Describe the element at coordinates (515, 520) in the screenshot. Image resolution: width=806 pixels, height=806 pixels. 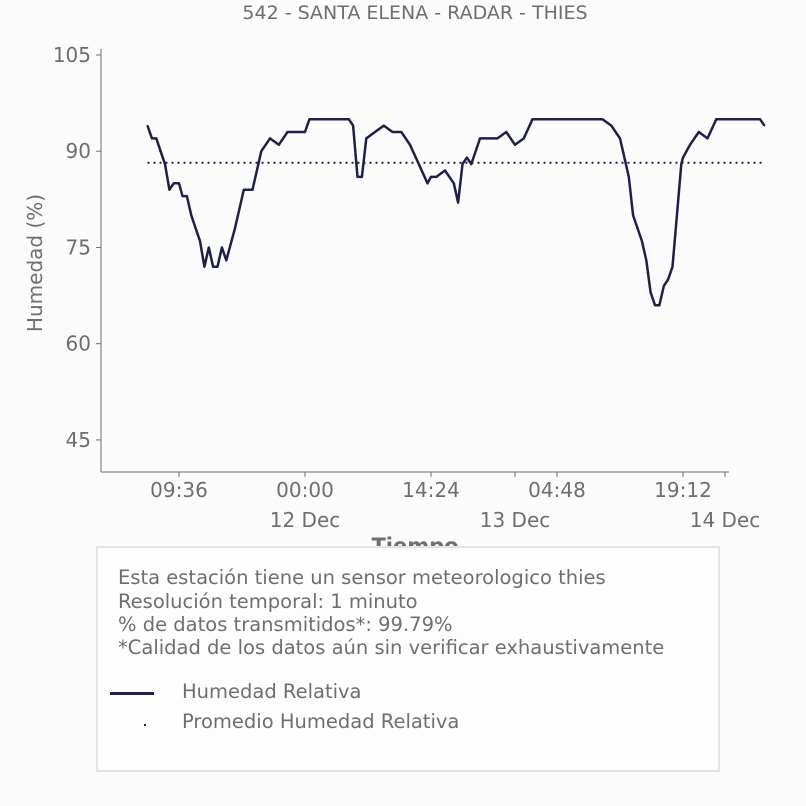
I see `x-date-label: 13 Dec` at that location.